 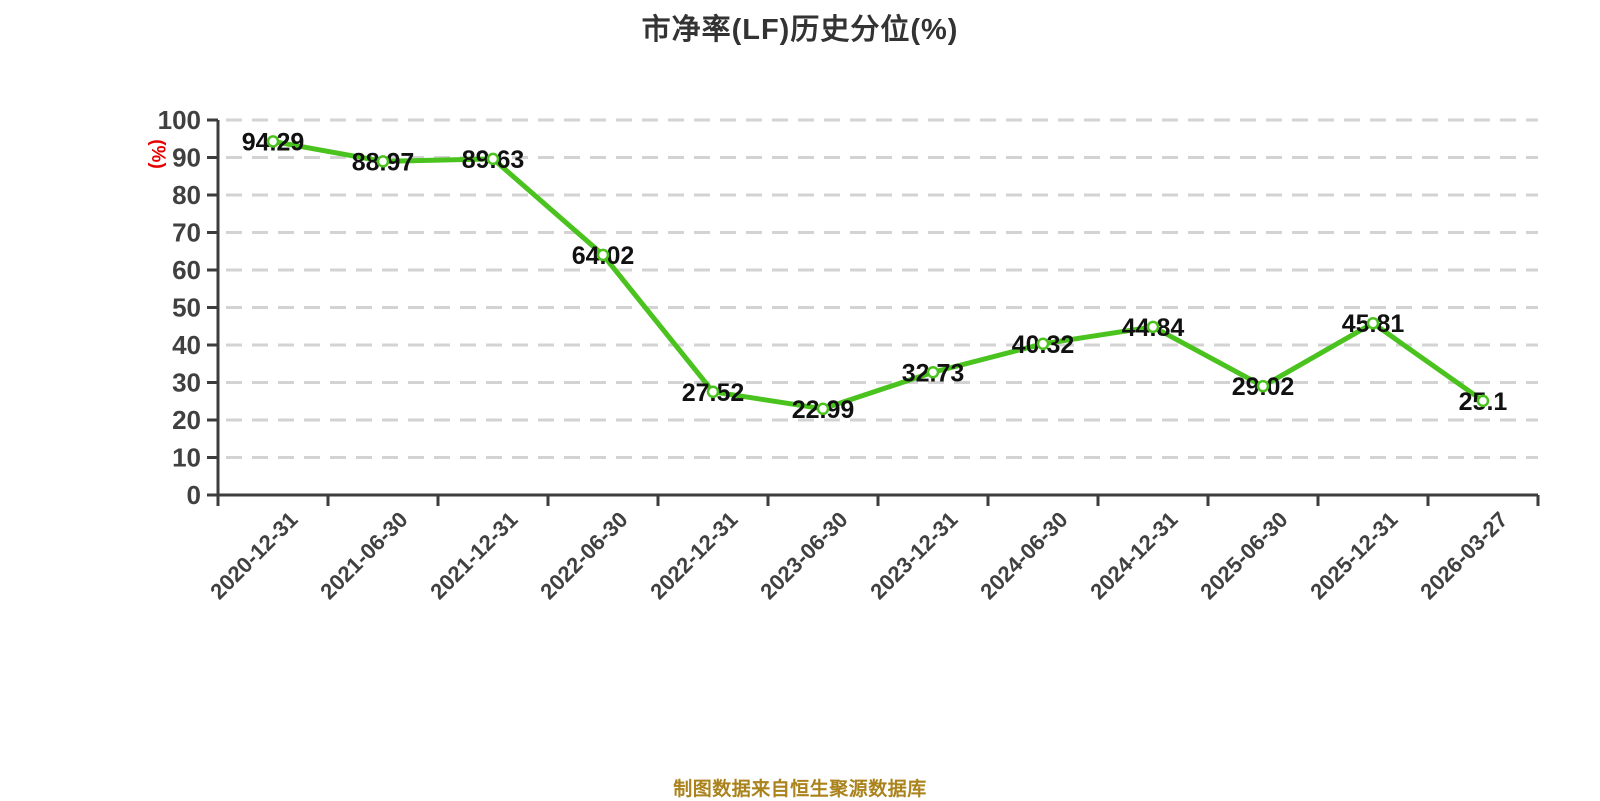 I want to click on x-tick-label: 2025-06-30, so click(x=1243, y=555).